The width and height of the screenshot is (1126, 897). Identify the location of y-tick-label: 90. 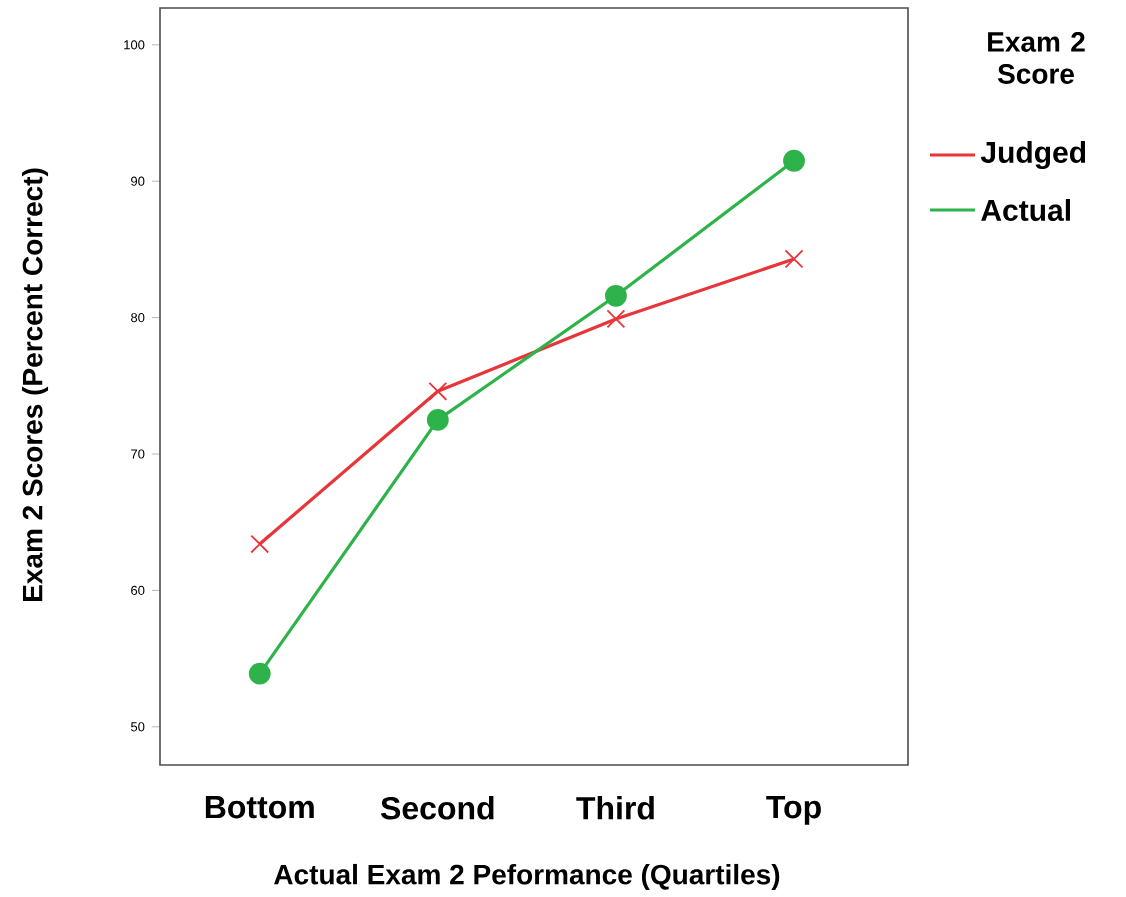
(138, 181).